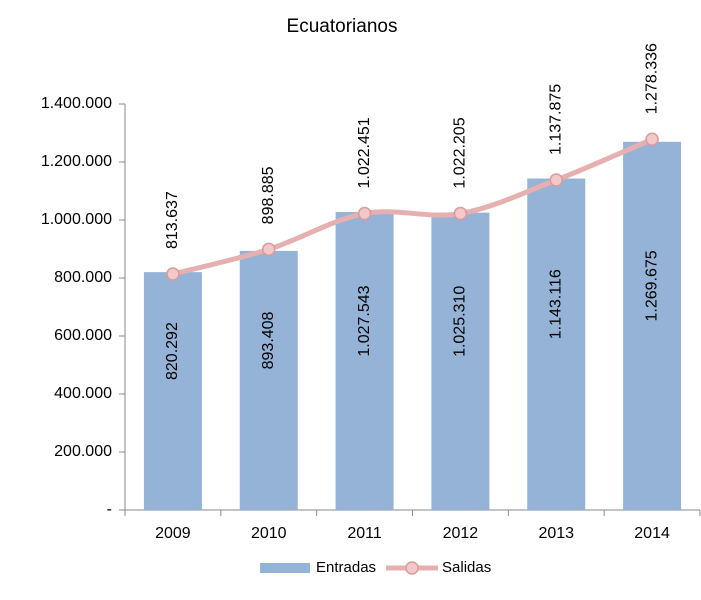  Describe the element at coordinates (172, 220) in the screenshot. I see `line-value-label: 813.637` at that location.